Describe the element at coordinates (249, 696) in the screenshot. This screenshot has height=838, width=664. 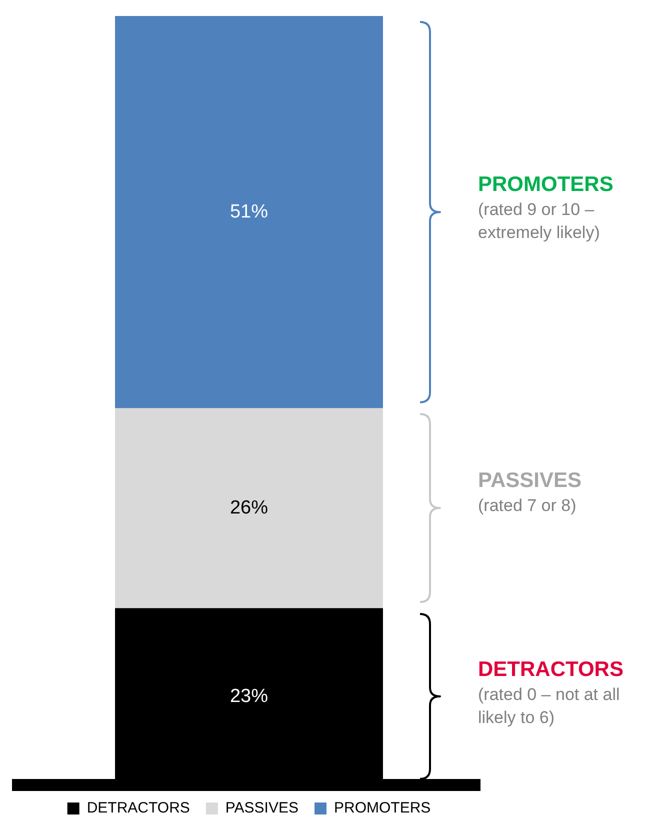
I see `data-label: 23%` at that location.